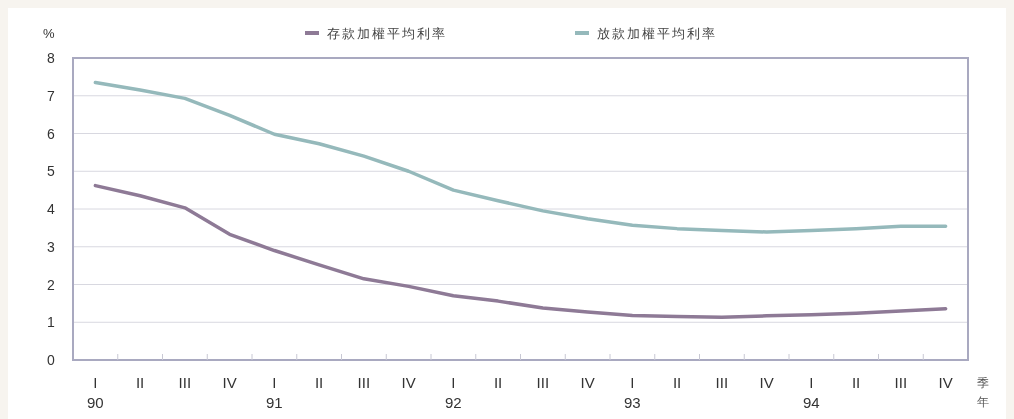 Image resolution: width=1014 pixels, height=419 pixels. What do you see at coordinates (51, 322) in the screenshot?
I see `y-tick-label: 1` at bounding box center [51, 322].